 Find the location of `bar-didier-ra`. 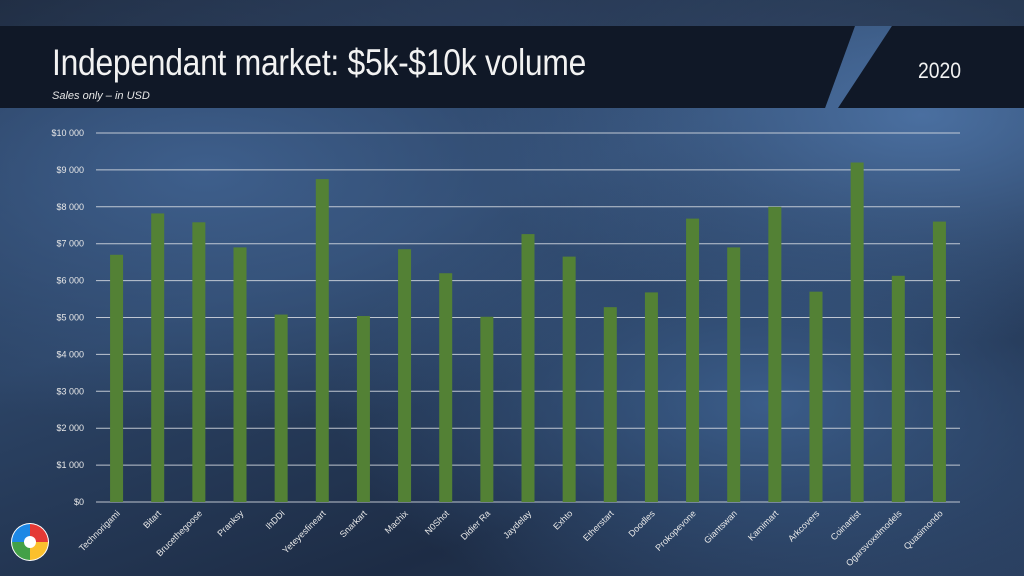

bar-didier-ra is located at coordinates (487, 409).